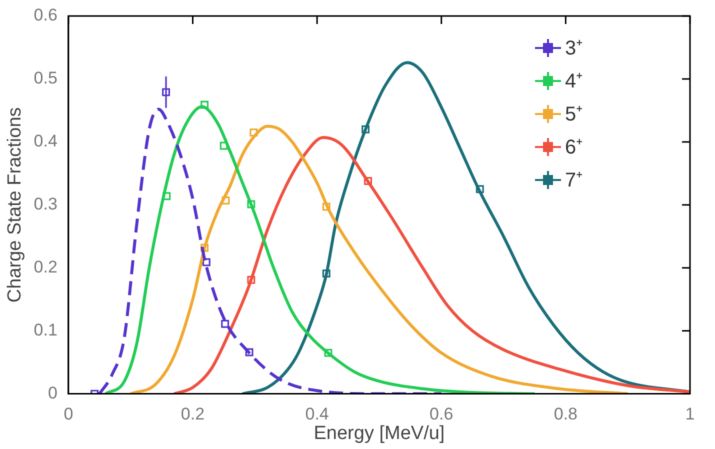  Describe the element at coordinates (46, 141) in the screenshot. I see `y-tick-label: 0.4` at that location.